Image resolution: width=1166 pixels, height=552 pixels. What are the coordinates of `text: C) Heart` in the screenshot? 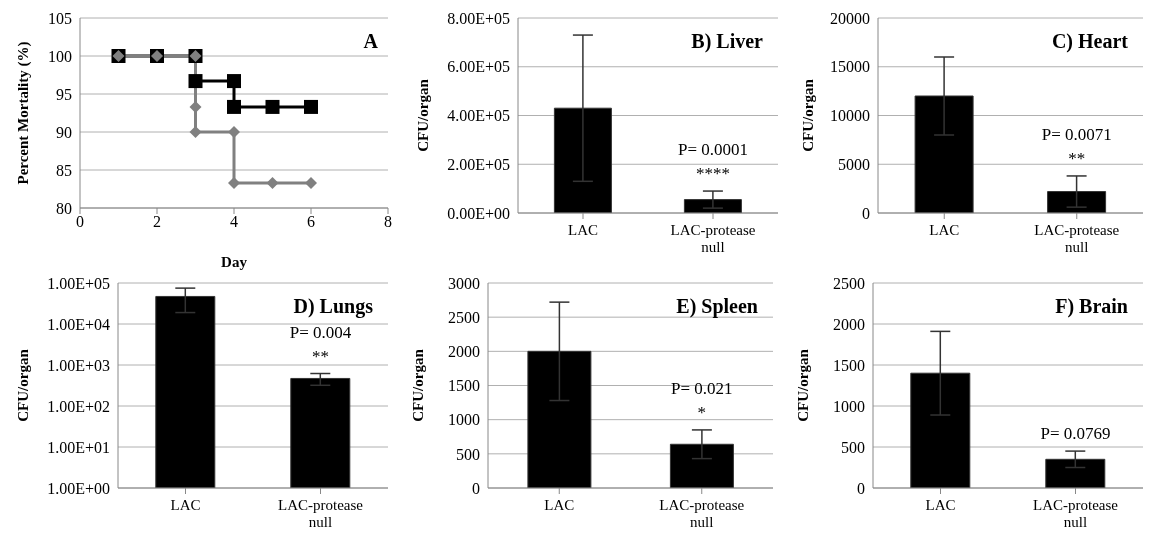 It's located at (1089, 41).